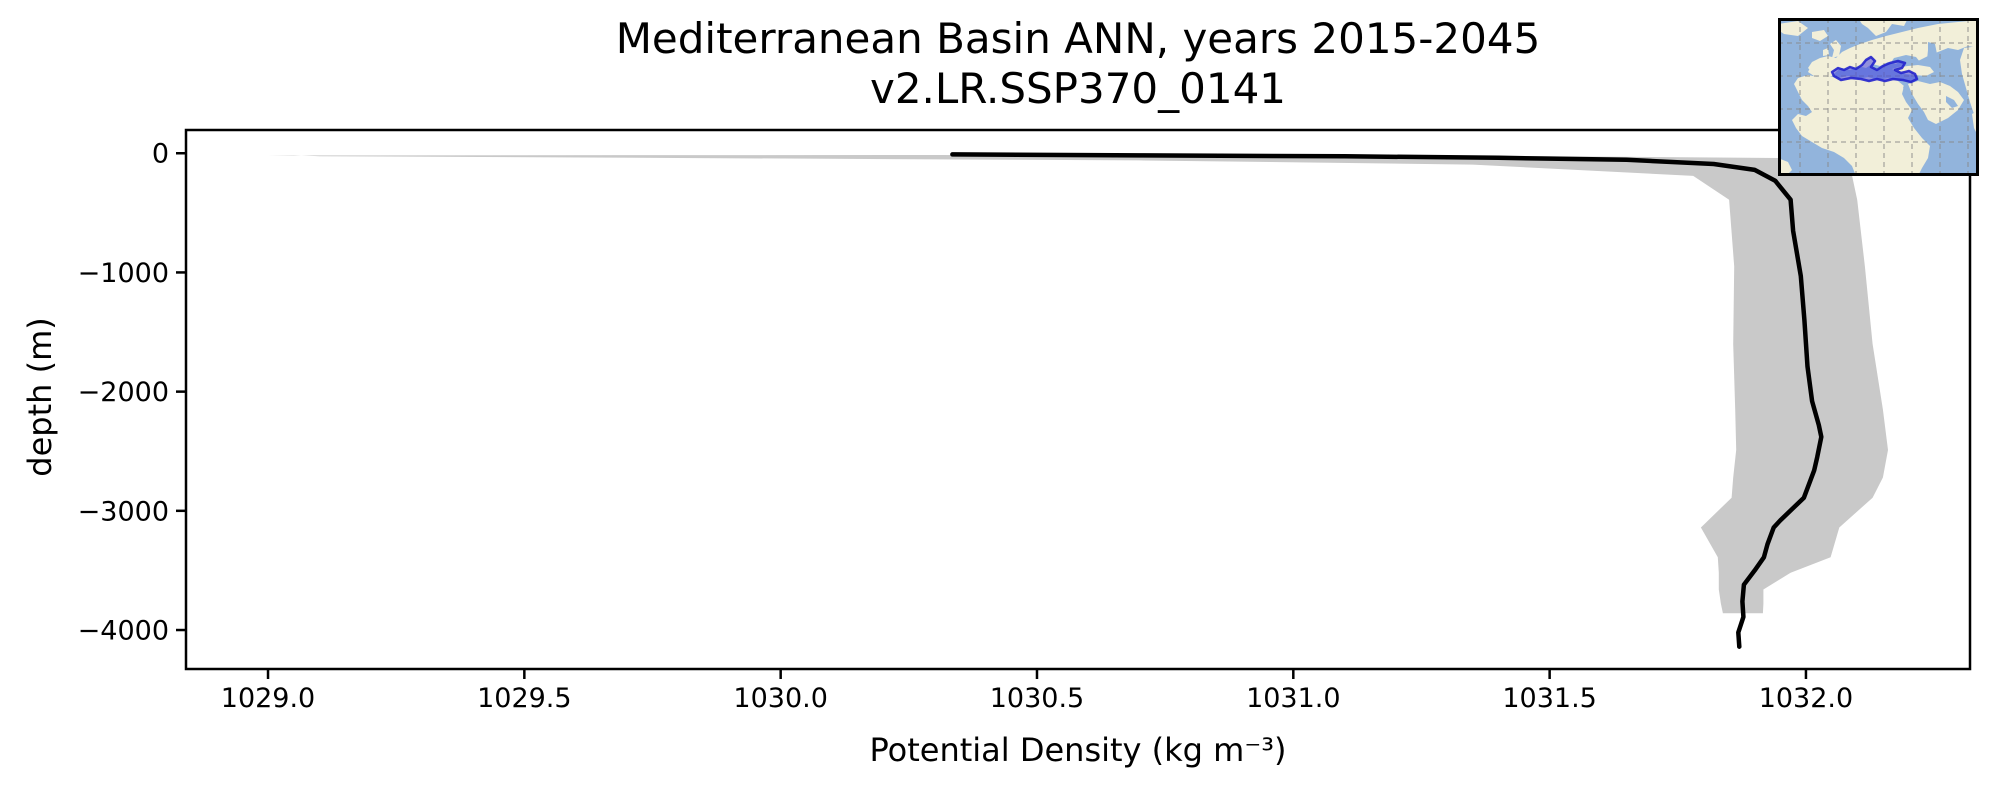 This screenshot has width=2000, height=800. Describe the element at coordinates (123, 392) in the screenshot. I see `y-tick-label: −2000` at that location.